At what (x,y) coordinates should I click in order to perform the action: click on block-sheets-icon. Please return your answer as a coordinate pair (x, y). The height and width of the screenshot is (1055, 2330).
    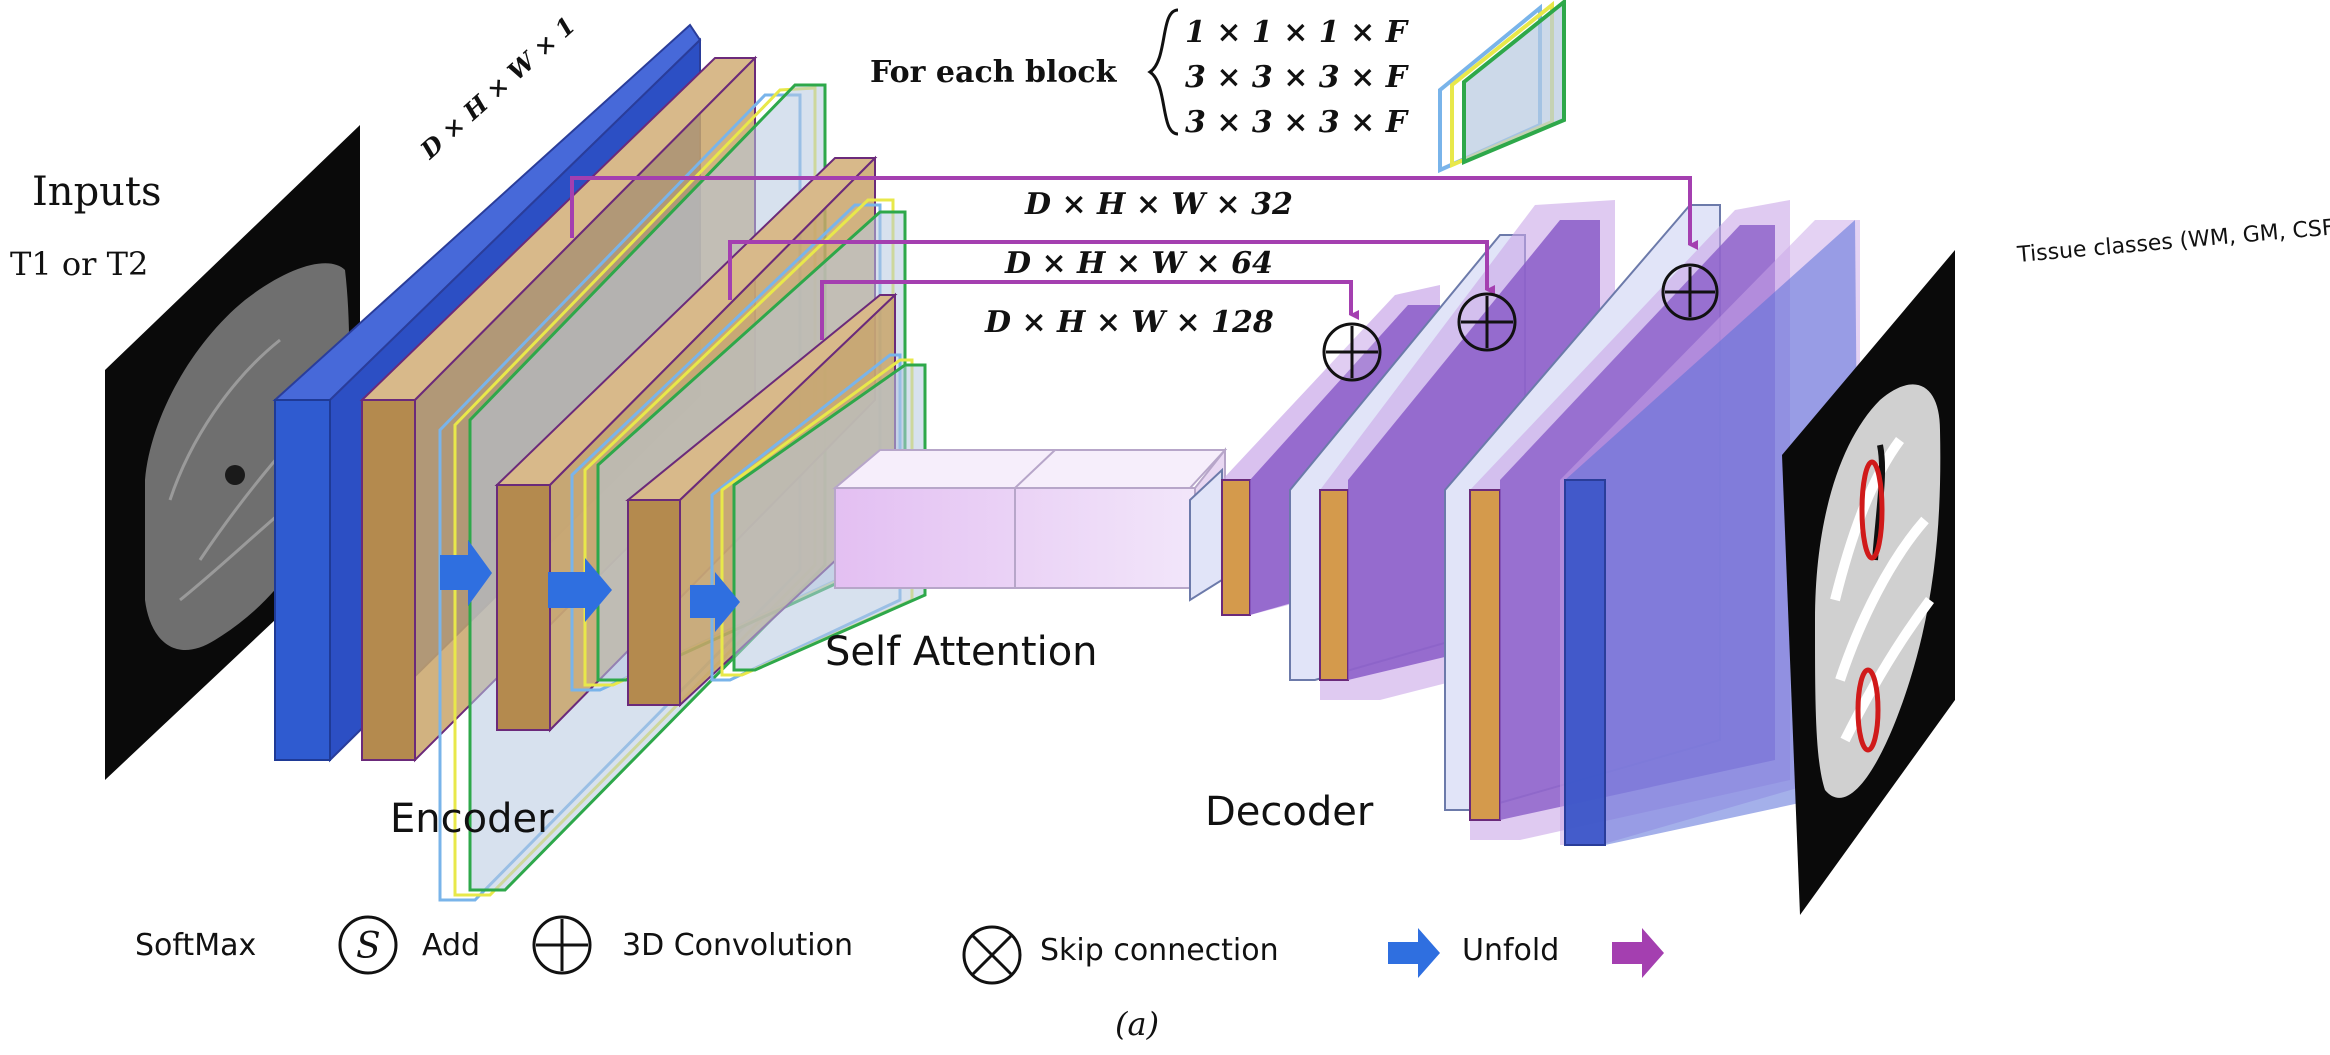
    Looking at the image, I should click on (1502, 87).